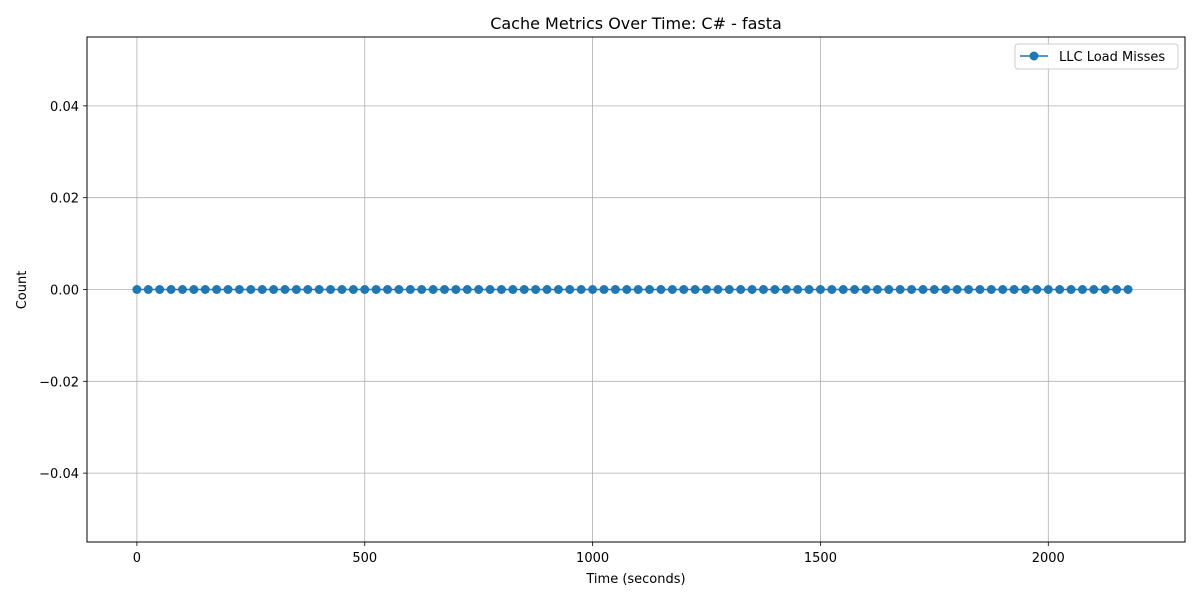 This screenshot has width=1200, height=604. I want to click on y-tick-label: 0.02, so click(64, 199).